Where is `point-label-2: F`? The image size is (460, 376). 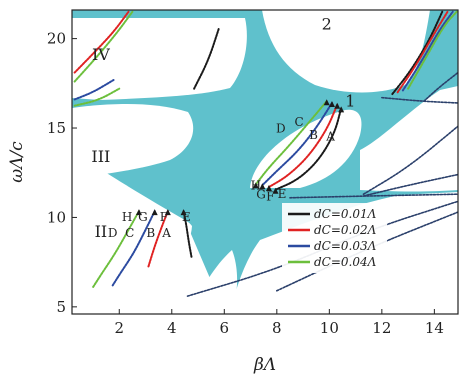
point-label-2: F is located at coordinates (164, 217).